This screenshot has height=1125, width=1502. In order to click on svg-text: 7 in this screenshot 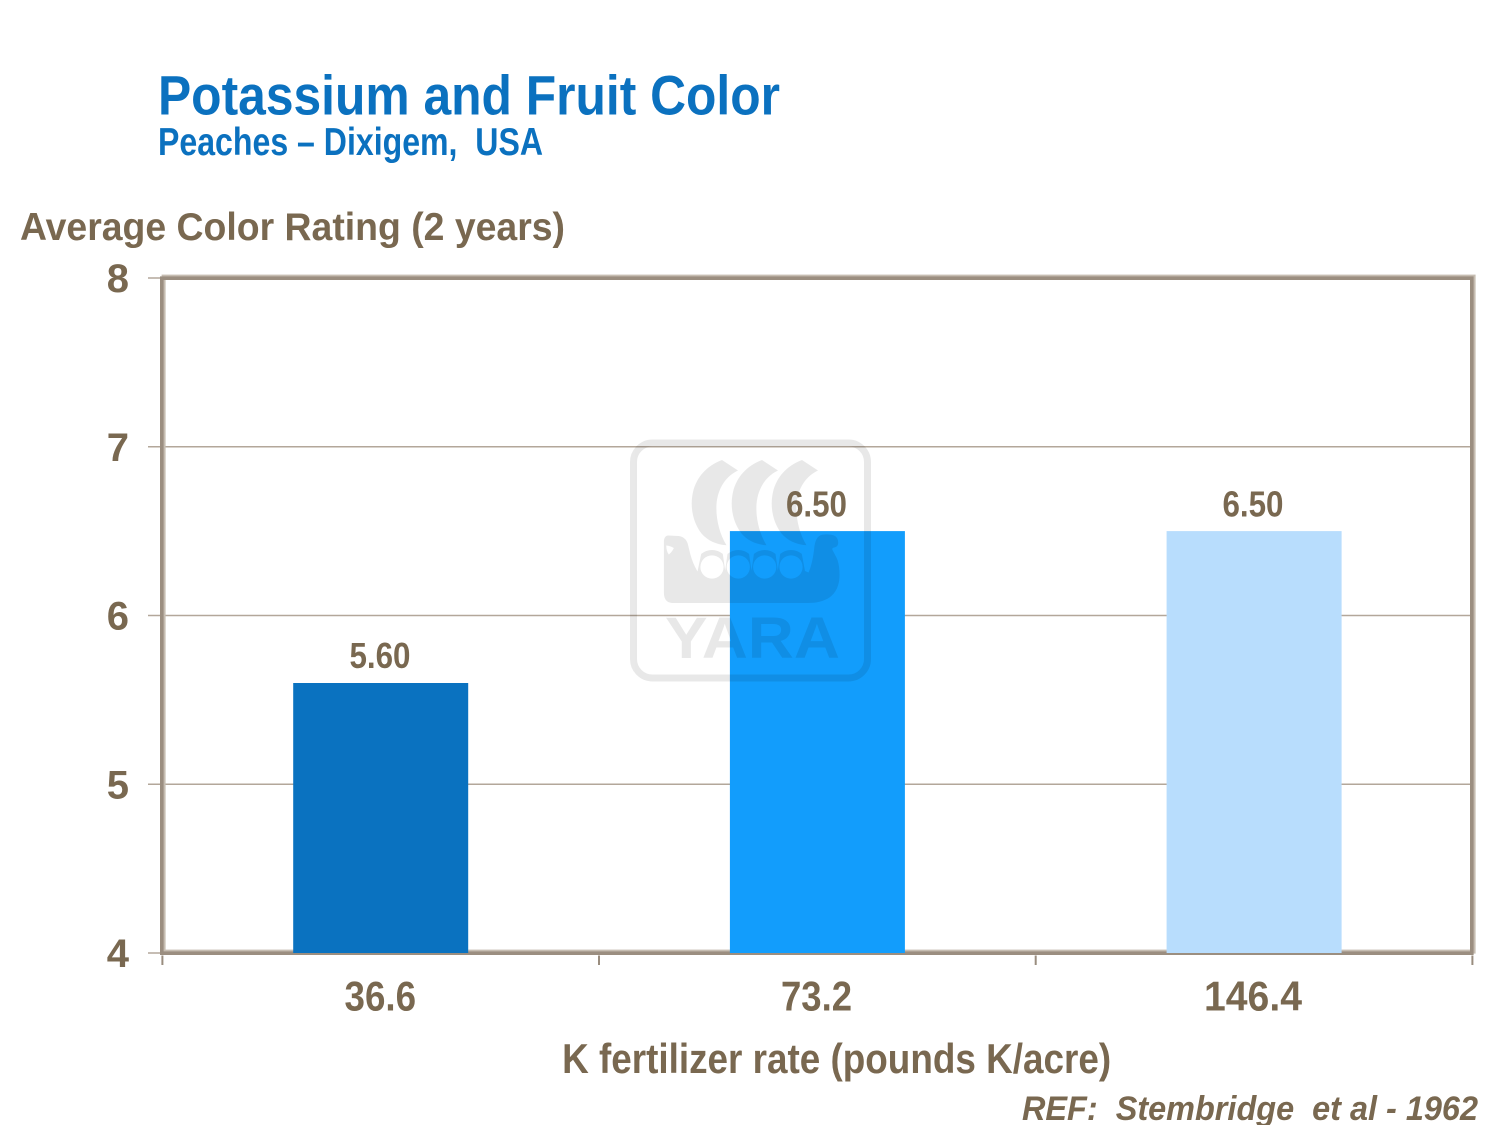, I will do `click(118, 448)`.